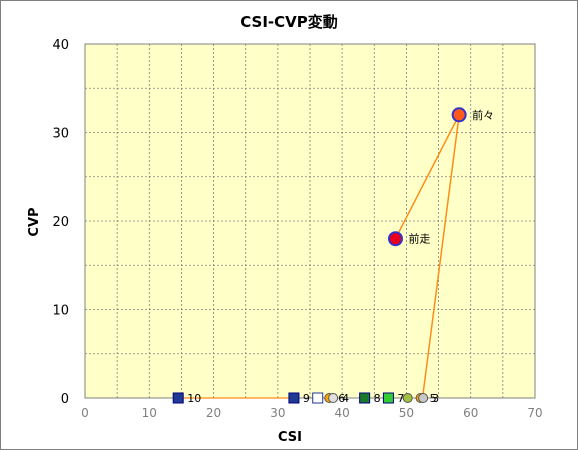  I want to click on point-label: 9, so click(306, 398).